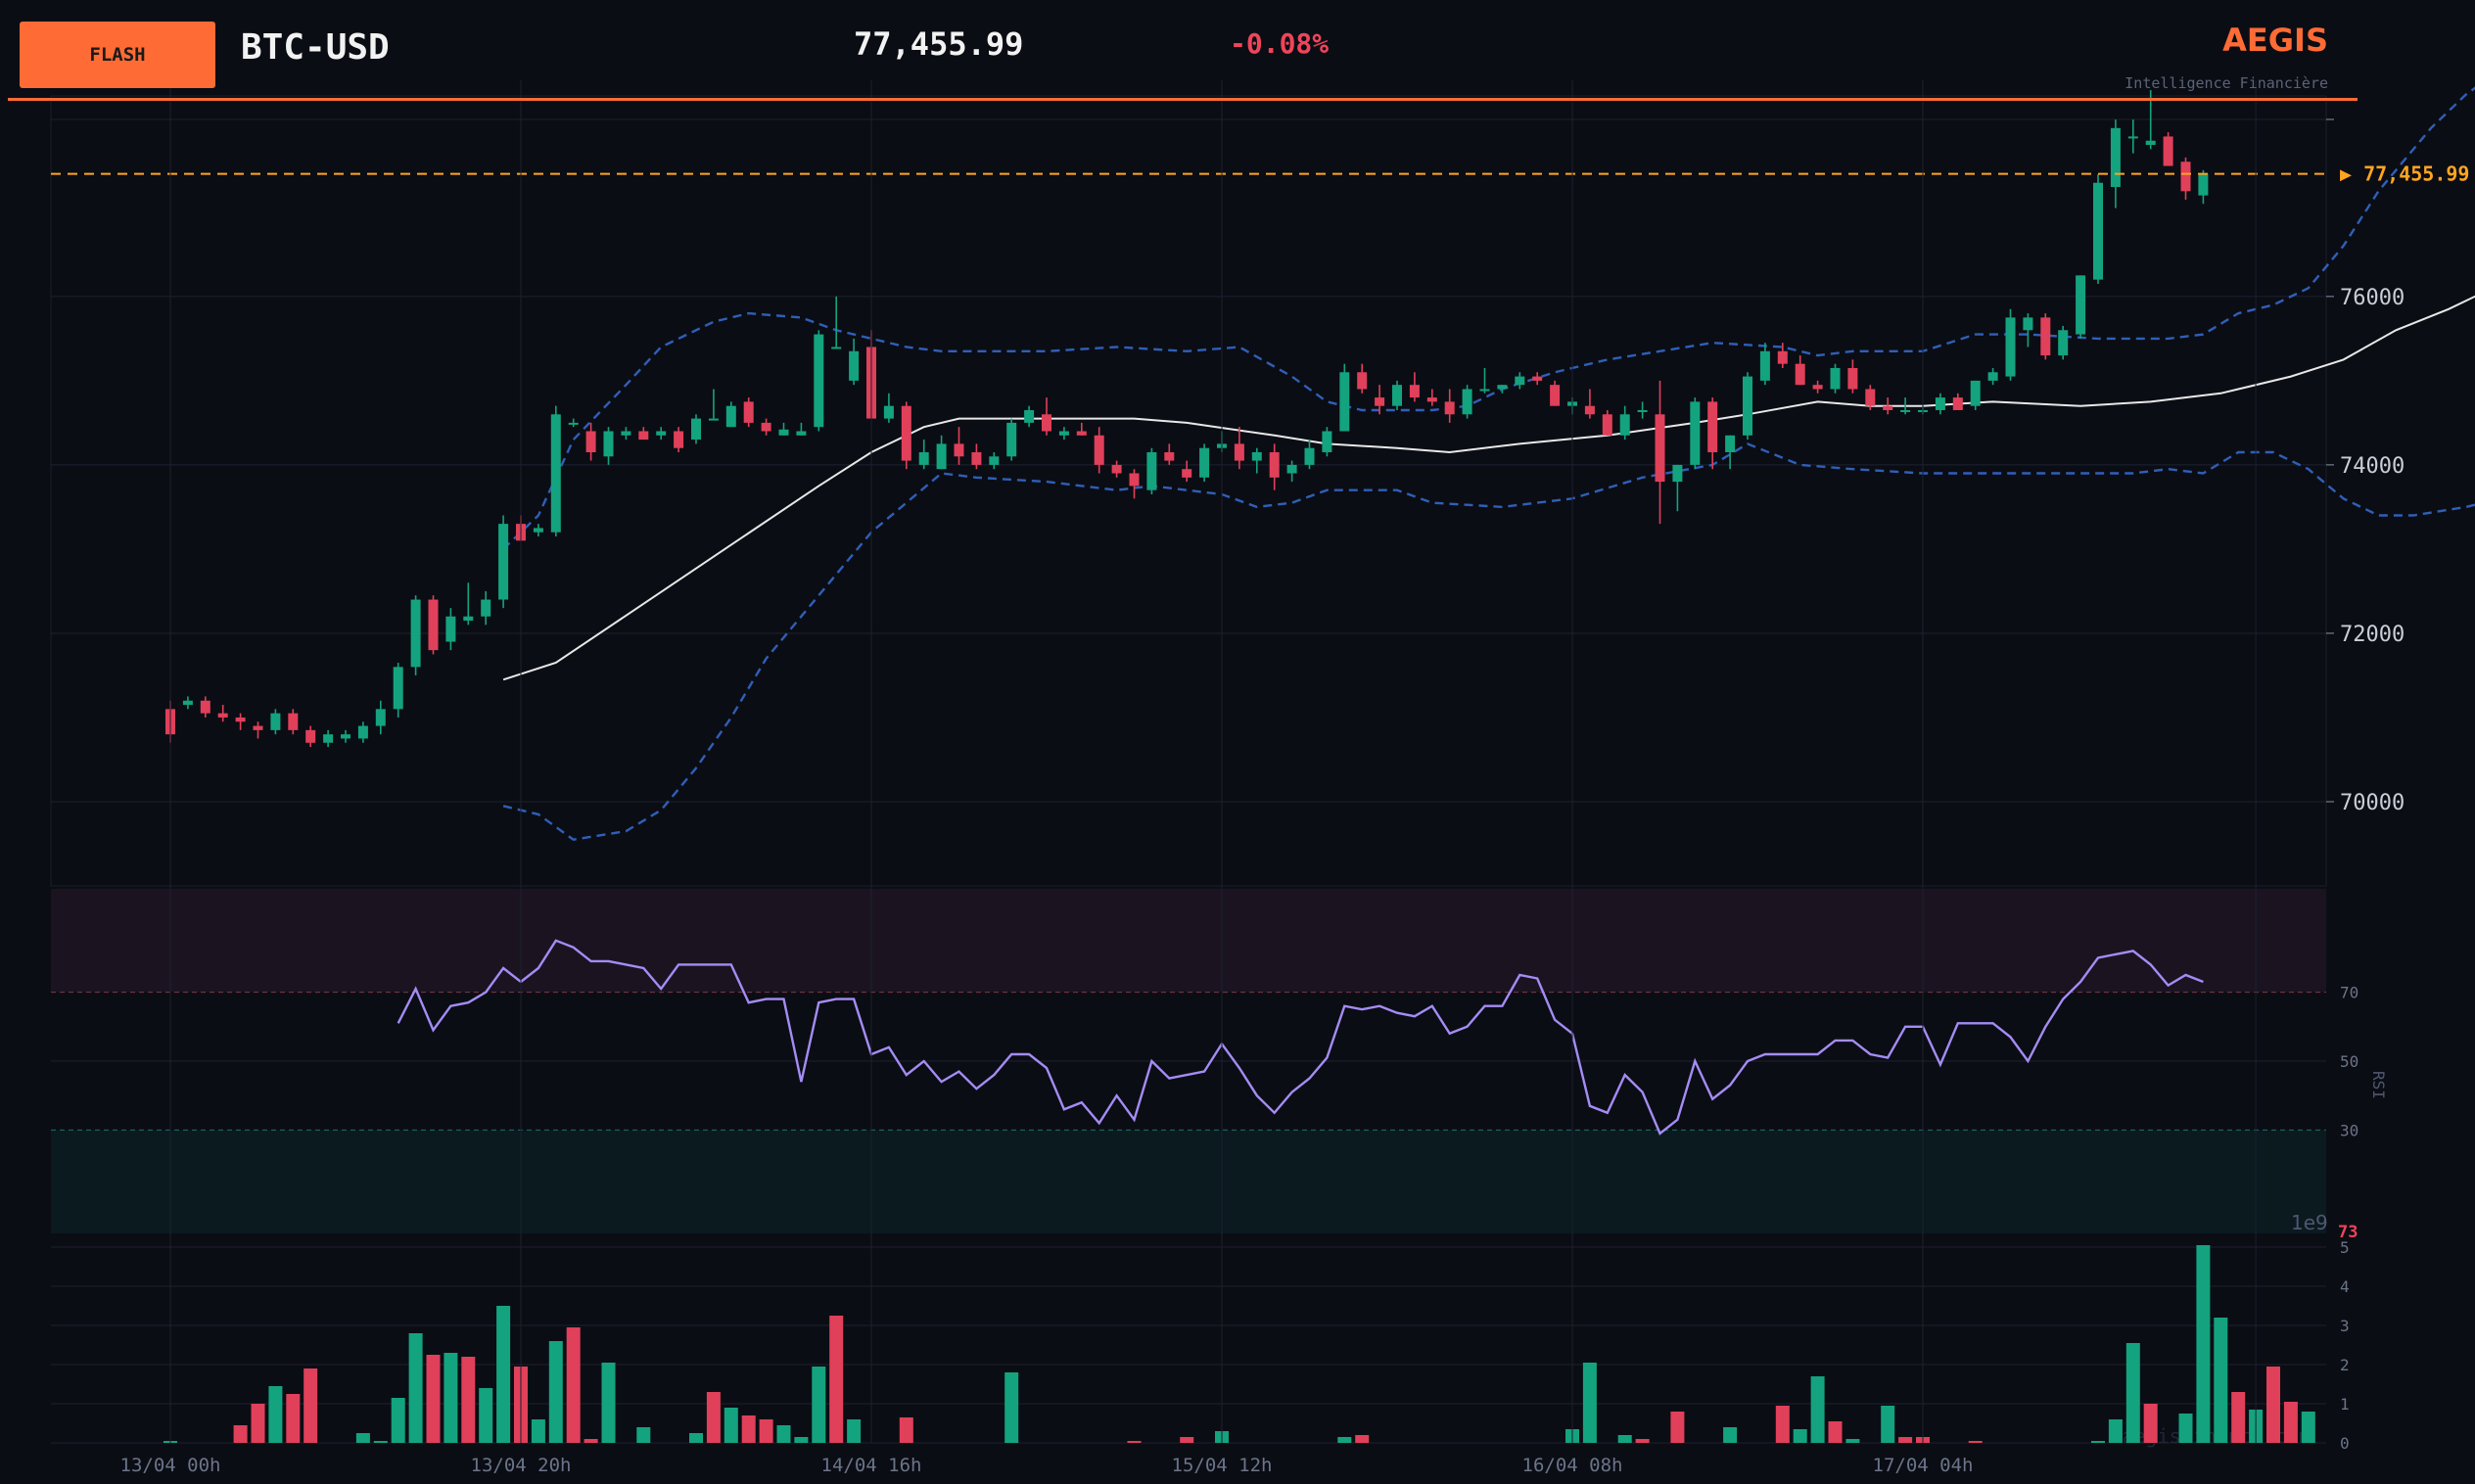  Describe the element at coordinates (2226, 83) in the screenshot. I see `brand-tagline: Intelligence Financière` at that location.